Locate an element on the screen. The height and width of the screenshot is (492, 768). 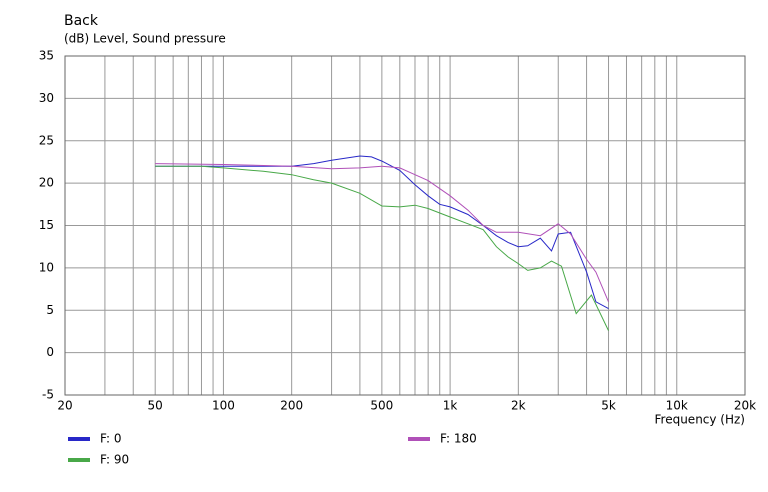
x-tick-label: 50 is located at coordinates (155, 406).